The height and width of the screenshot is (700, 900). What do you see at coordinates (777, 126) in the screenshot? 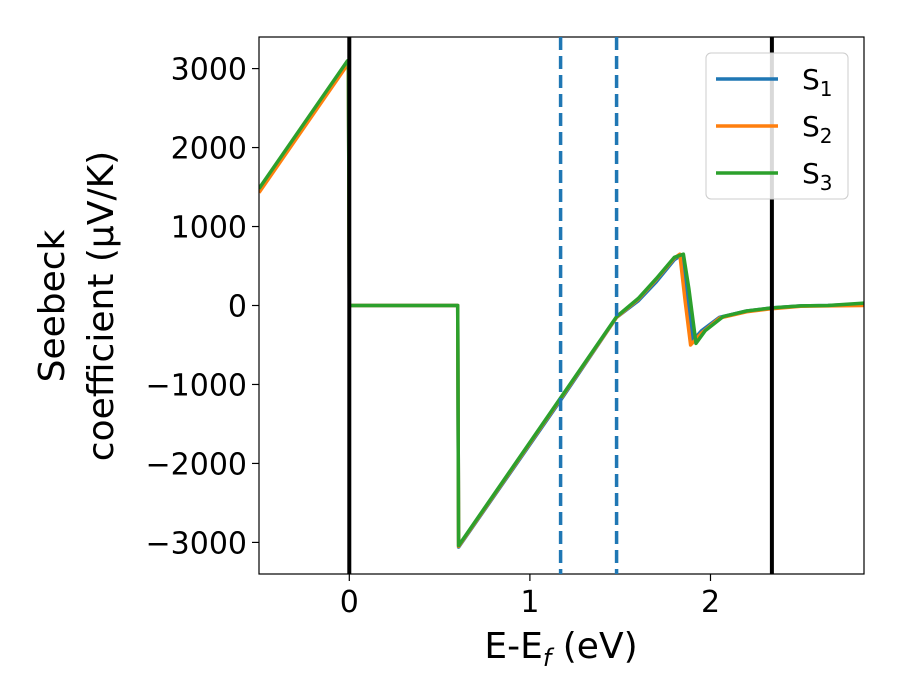
I see `legend: S1 S2 S3` at bounding box center [777, 126].